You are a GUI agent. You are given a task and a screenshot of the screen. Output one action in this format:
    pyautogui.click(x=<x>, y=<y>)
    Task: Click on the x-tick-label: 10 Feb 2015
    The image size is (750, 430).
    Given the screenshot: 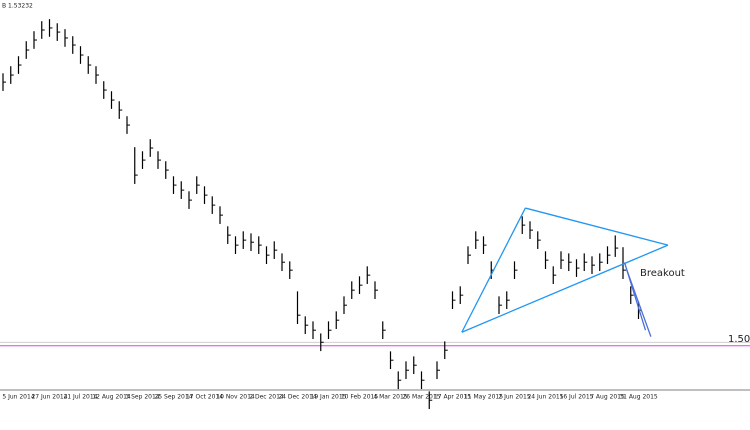 What is the action you would take?
    pyautogui.click(x=360, y=397)
    